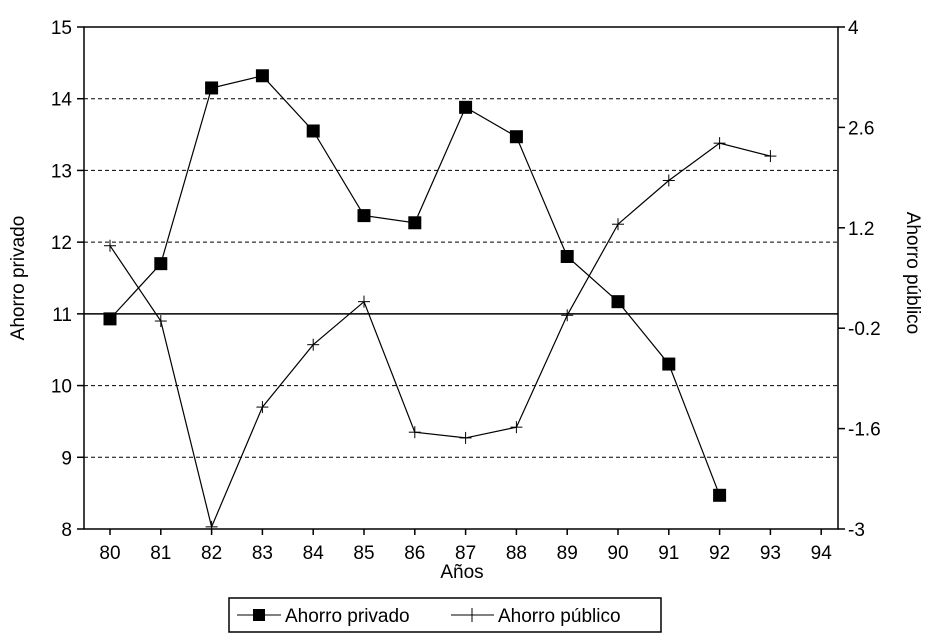  I want to click on y-left-tick-label-8: 8, so click(66, 530).